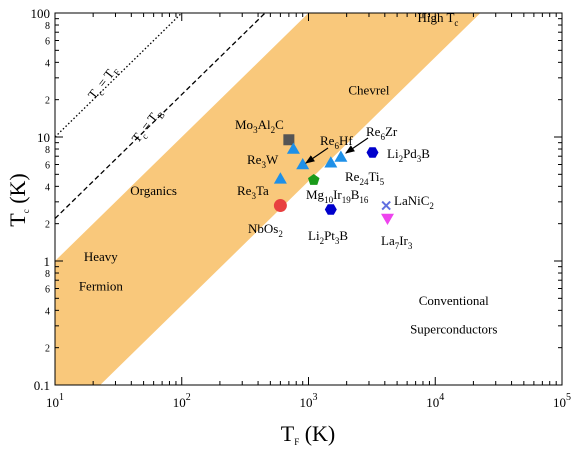  Describe the element at coordinates (330, 209) in the screenshot. I see `point-li2pt3b` at that location.